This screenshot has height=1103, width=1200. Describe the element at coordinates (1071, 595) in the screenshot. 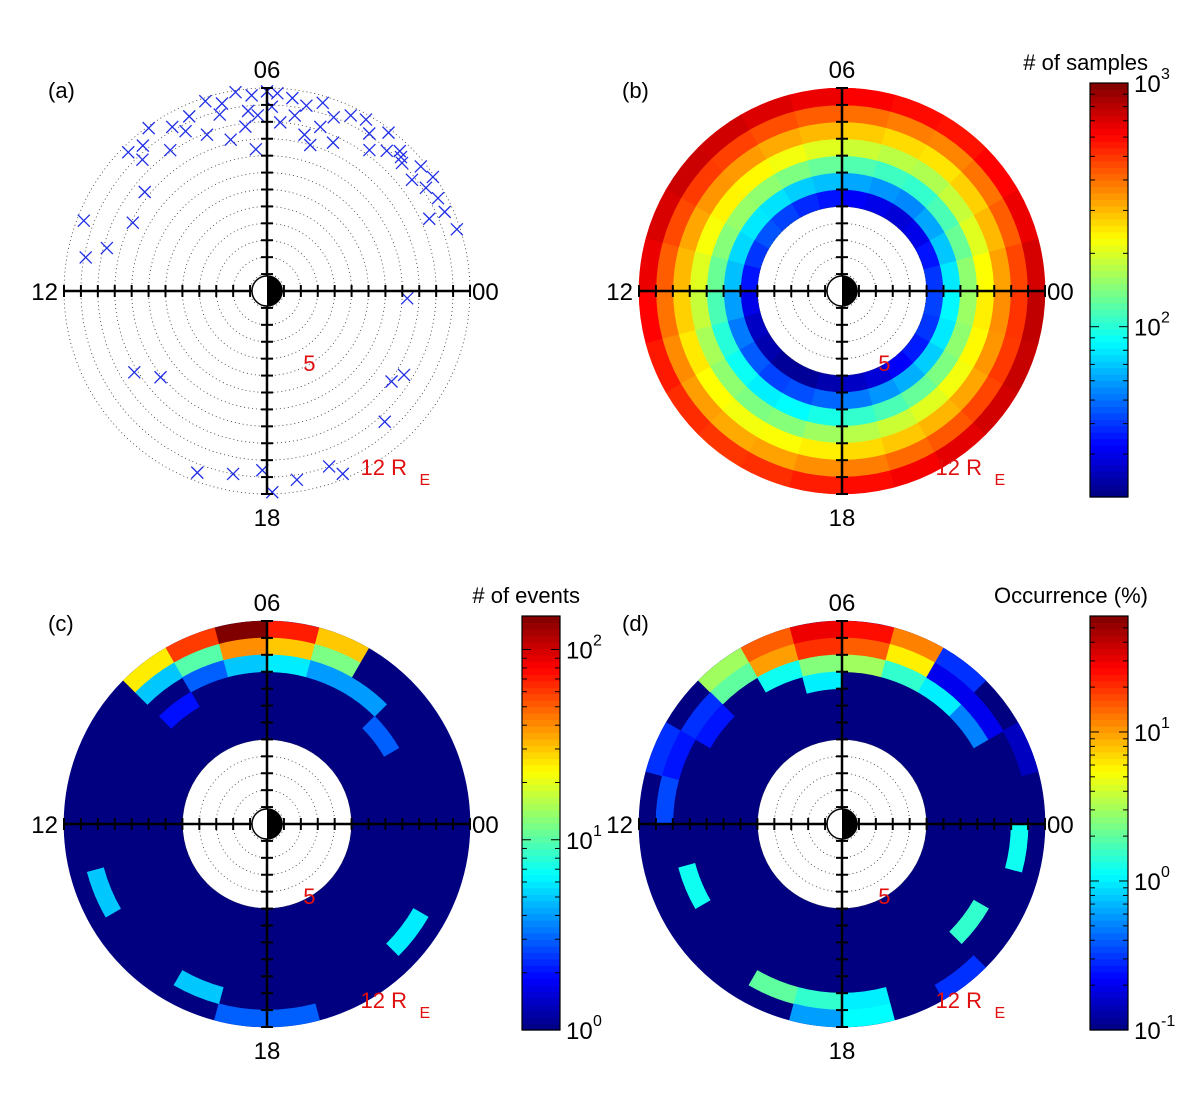

I see `colorbar-title: Occurrence (%)` at that location.